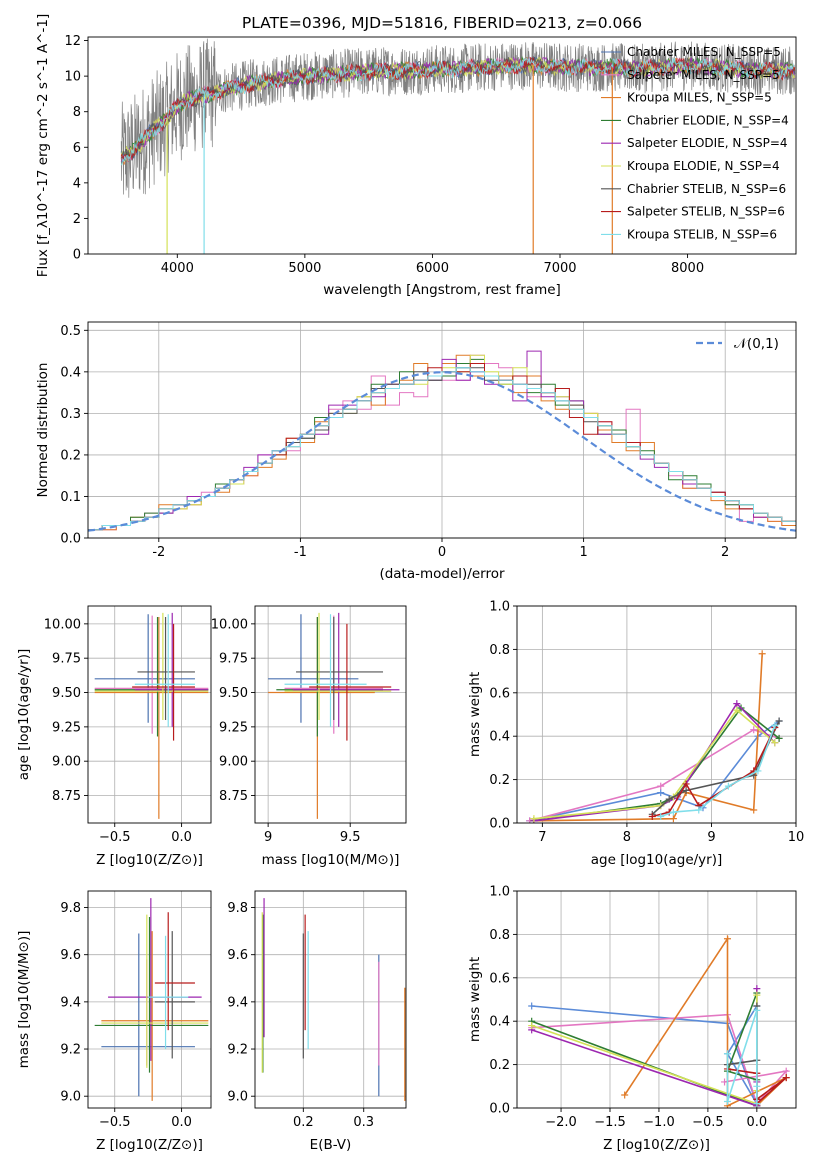  Describe the element at coordinates (304, 268) in the screenshot. I see `x-tick-label: 5000` at that location.